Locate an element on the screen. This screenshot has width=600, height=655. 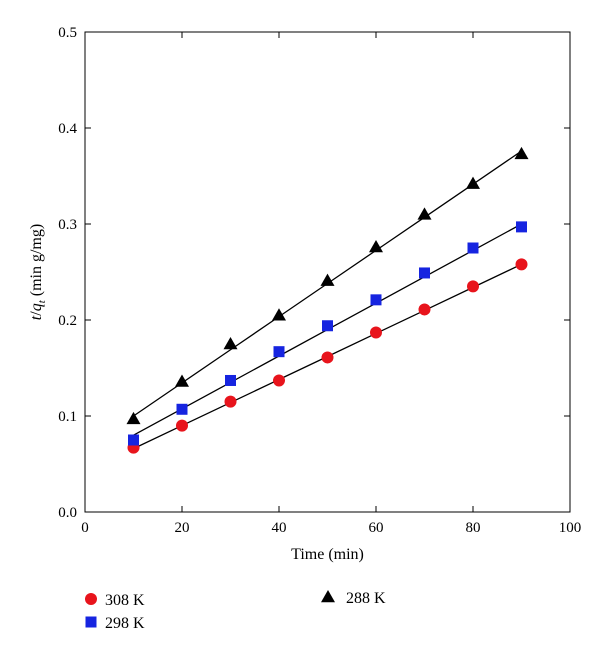
x-tick-label: 80 is located at coordinates (473, 528).